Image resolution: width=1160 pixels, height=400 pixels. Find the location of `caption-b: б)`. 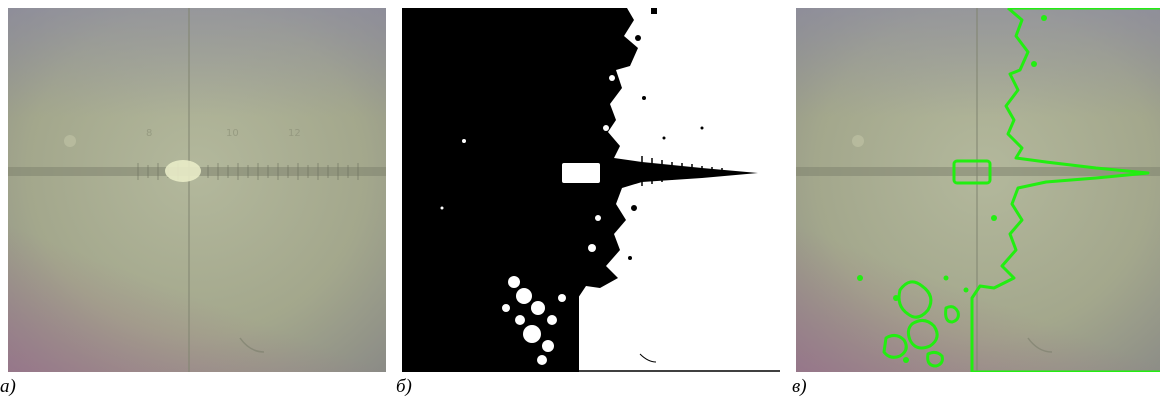

caption-b: б) is located at coordinates (404, 386).